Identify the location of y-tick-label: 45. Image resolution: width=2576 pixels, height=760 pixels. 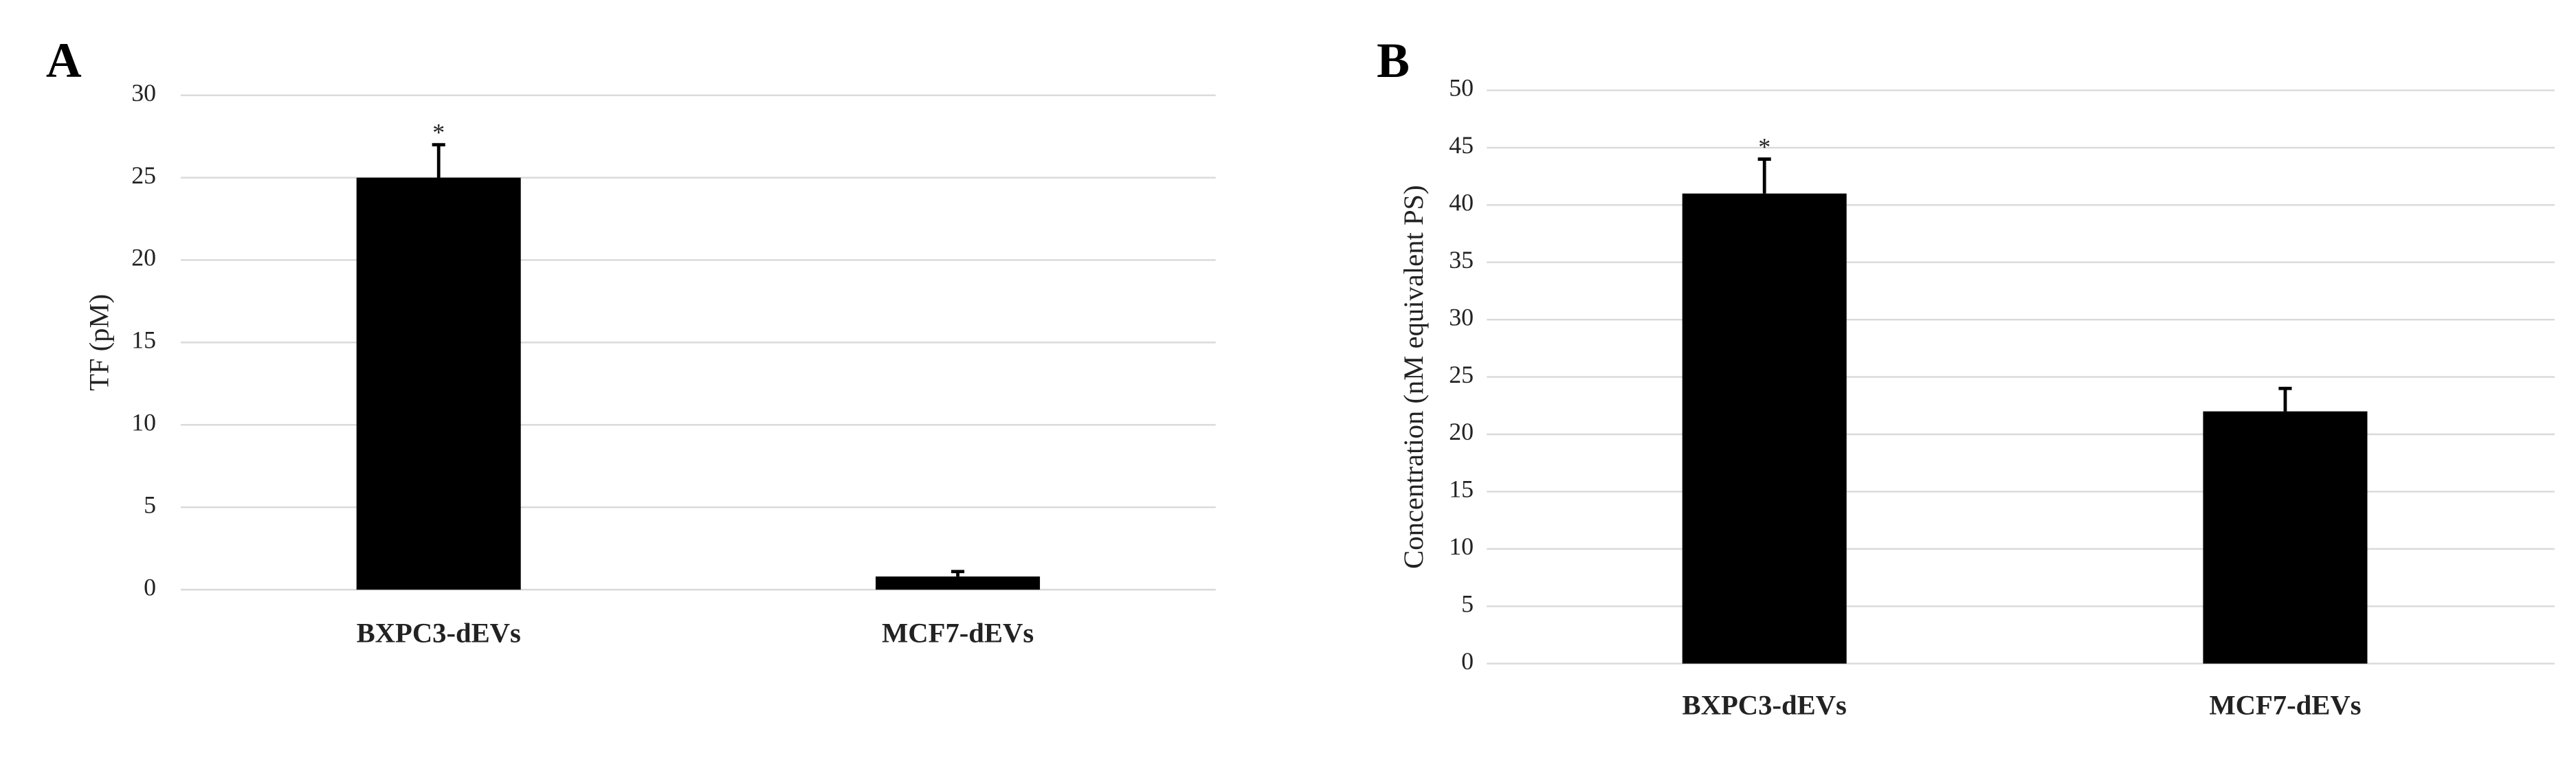
(1461, 145).